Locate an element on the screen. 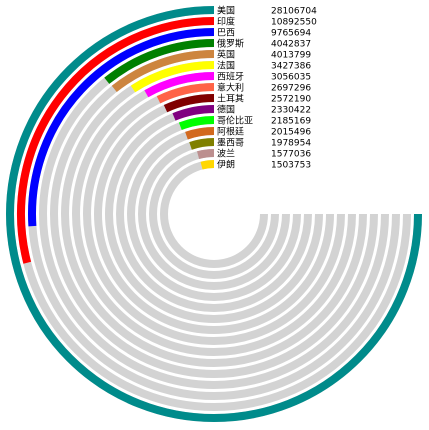 The image size is (429, 430). series-value-label: 1577036 is located at coordinates (291, 155).